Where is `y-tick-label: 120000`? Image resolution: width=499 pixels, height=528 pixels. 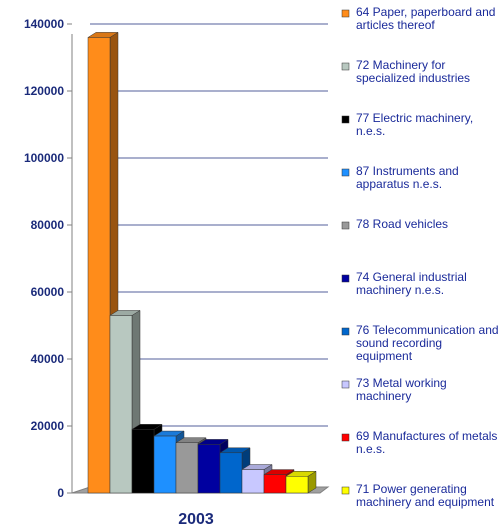 y-tick-label: 120000 is located at coordinates (44, 91).